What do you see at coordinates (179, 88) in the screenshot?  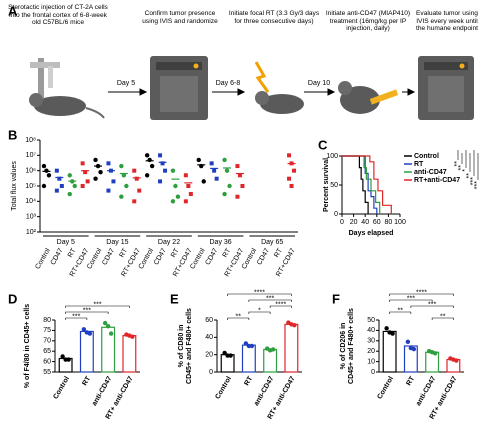 I see `ivis-machine` at bounding box center [179, 88].